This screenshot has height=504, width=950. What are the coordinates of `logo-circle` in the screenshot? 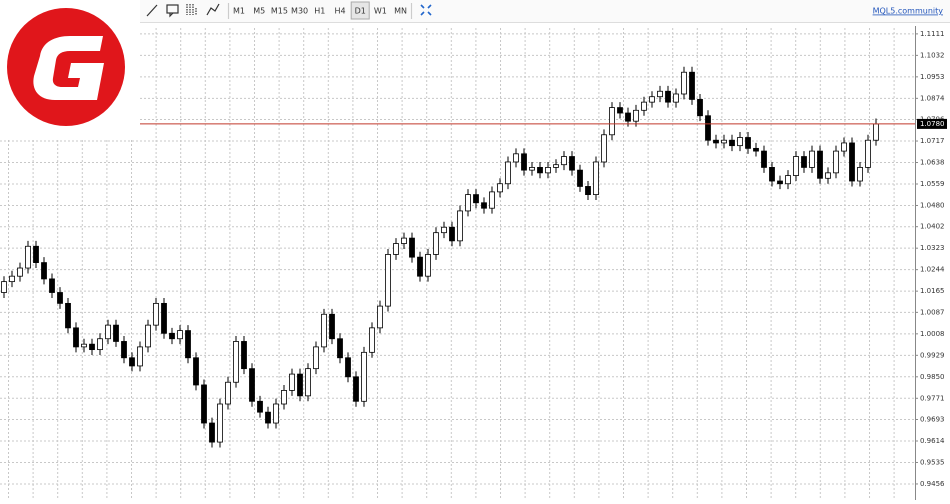 It's located at (66, 67).